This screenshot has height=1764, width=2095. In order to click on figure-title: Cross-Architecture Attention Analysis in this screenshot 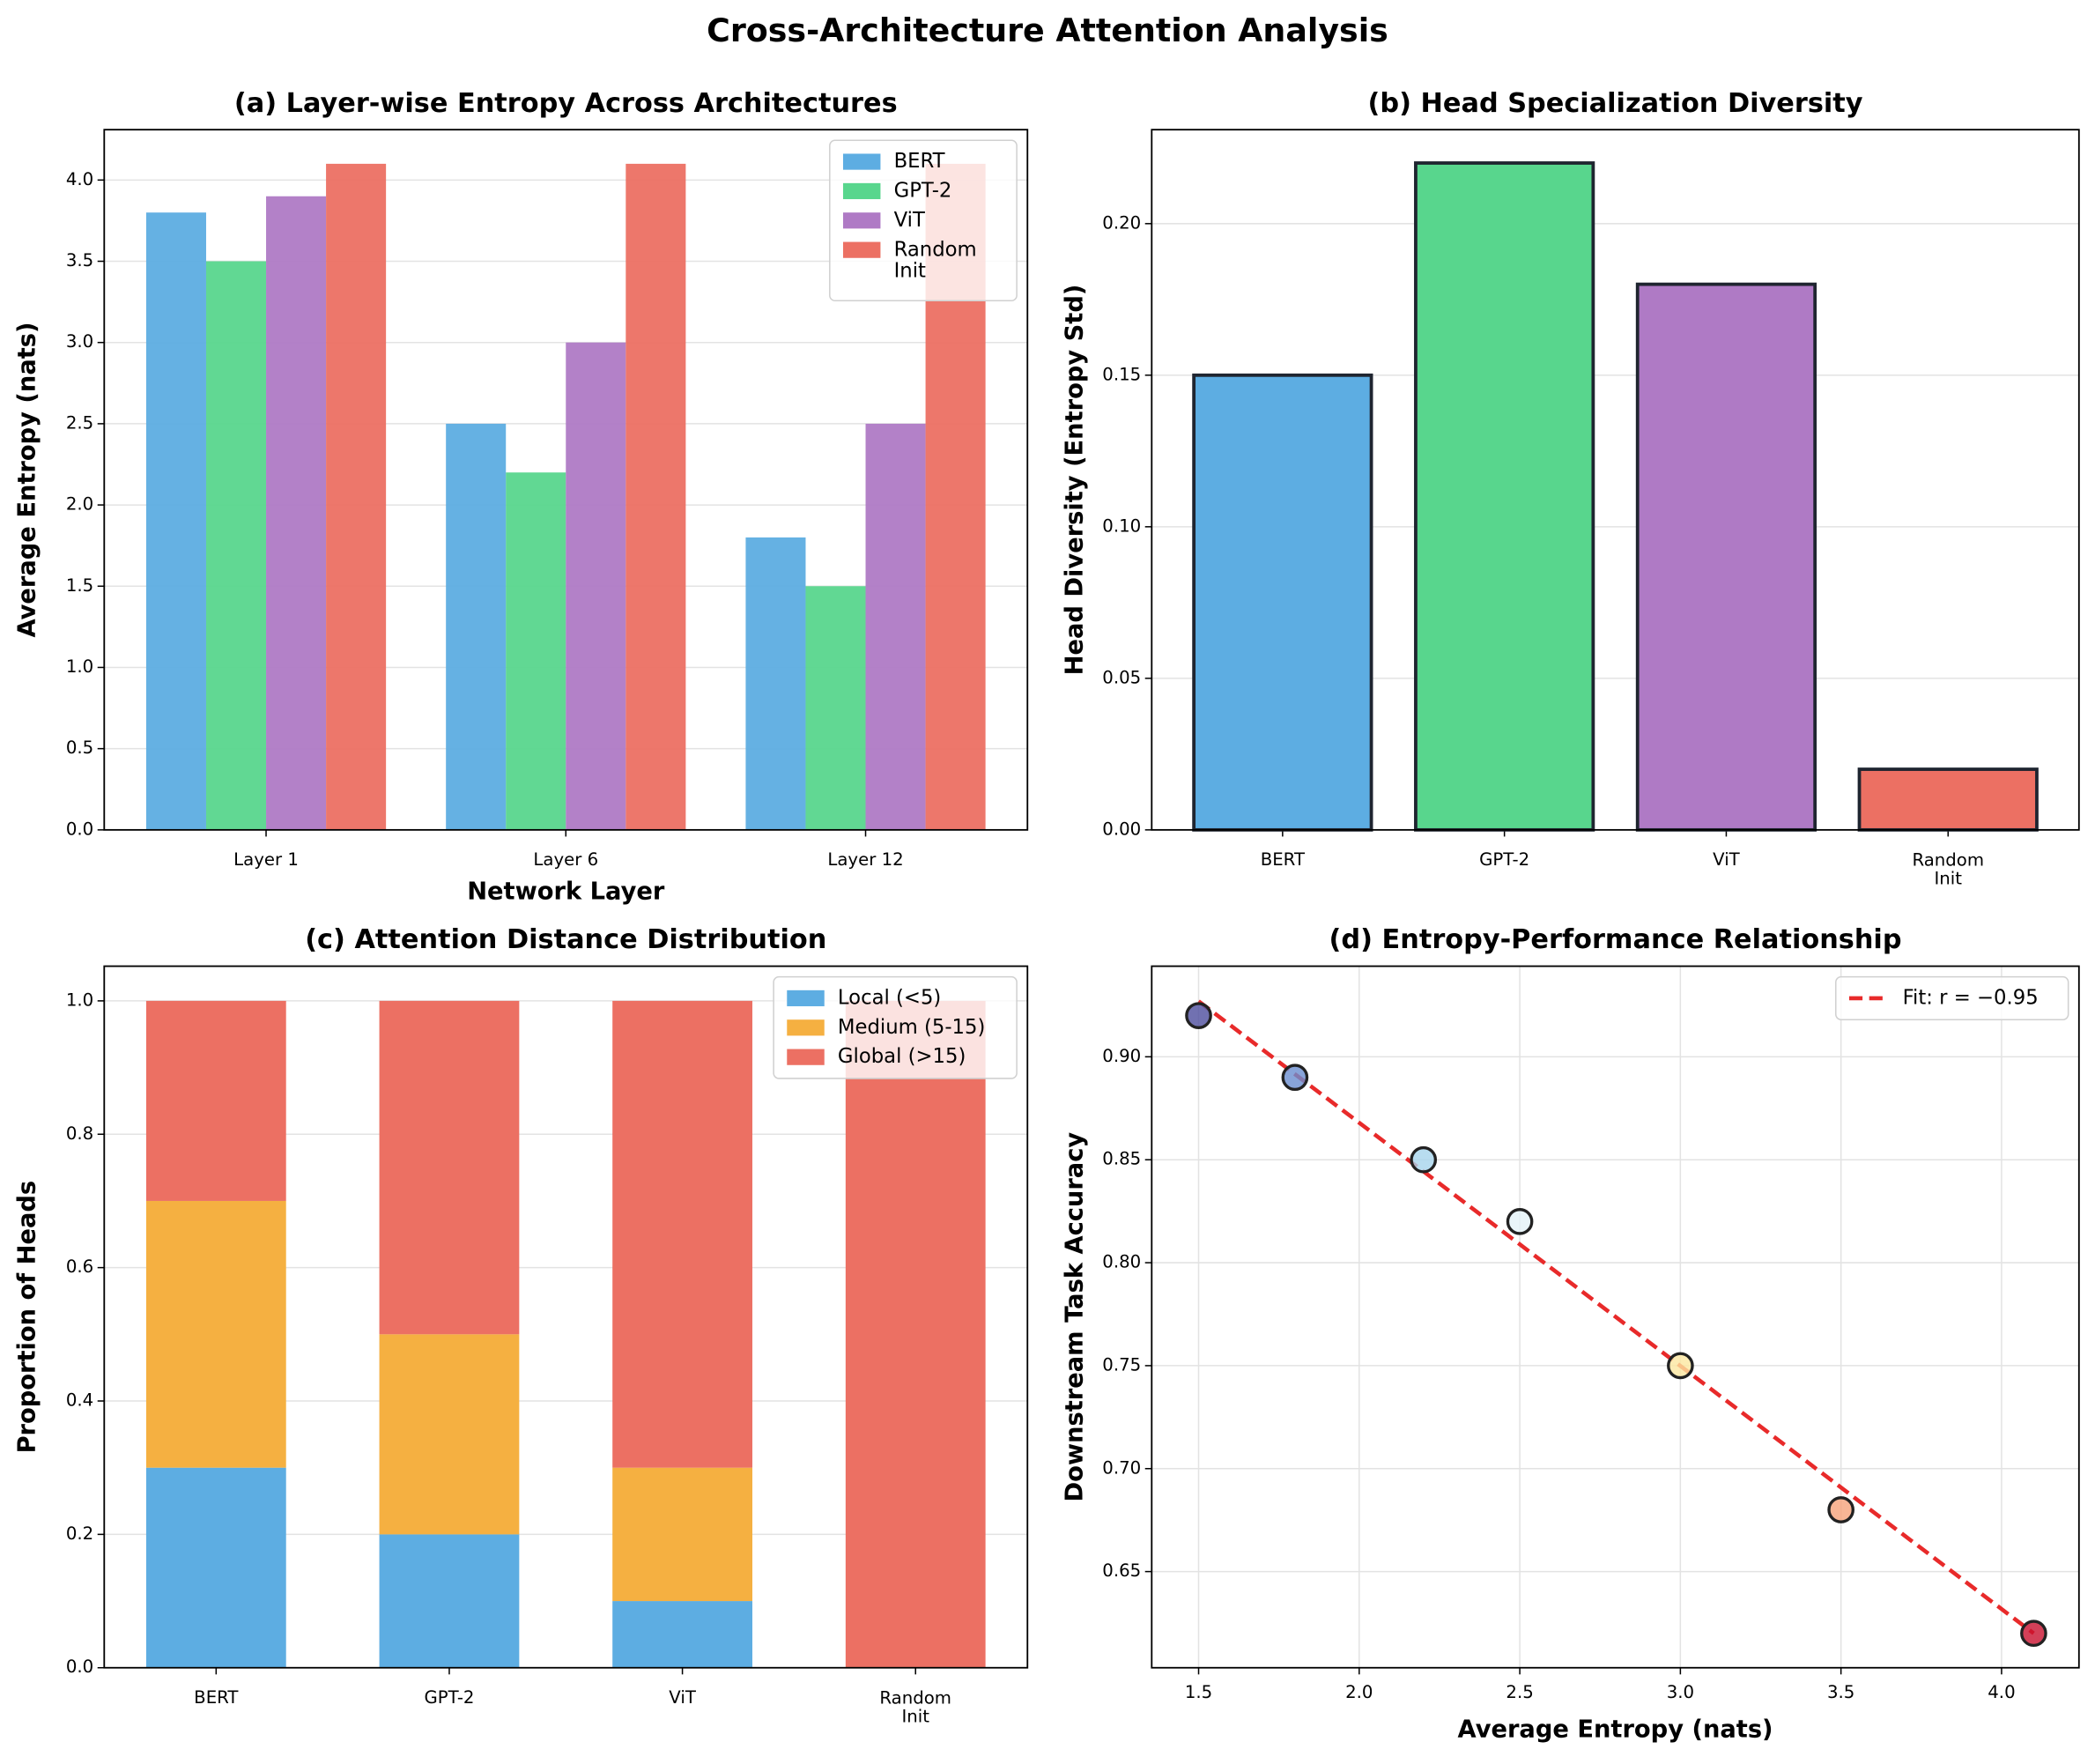, I will do `click(1047, 30)`.